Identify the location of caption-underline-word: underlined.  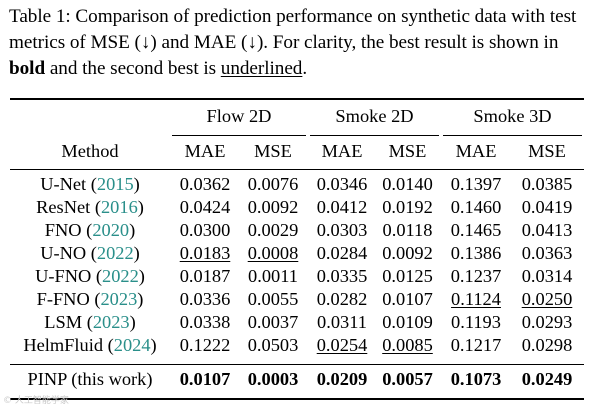
(261, 68).